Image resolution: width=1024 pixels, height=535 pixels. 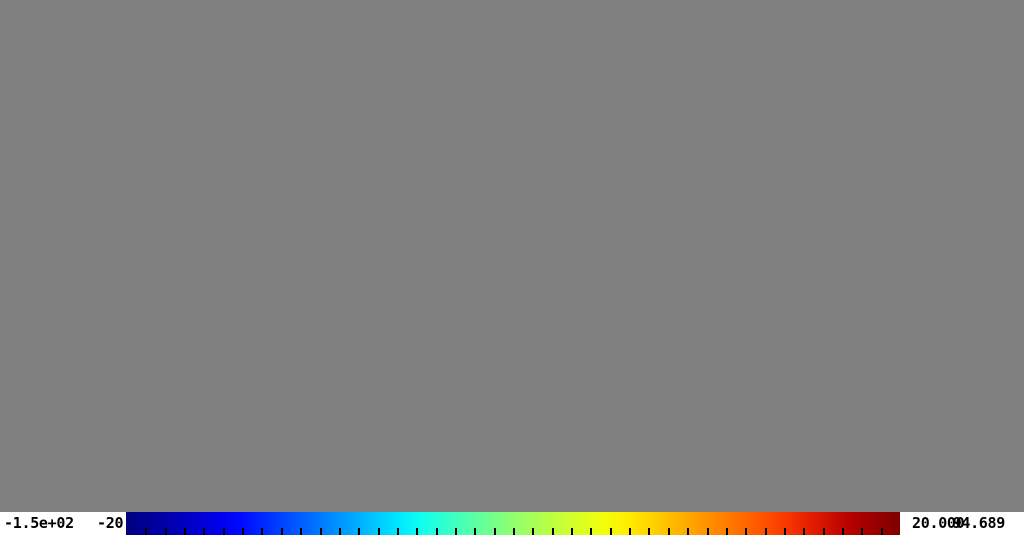 I want to click on colorbar-max-absolute-label: 94.689, so click(x=979, y=523).